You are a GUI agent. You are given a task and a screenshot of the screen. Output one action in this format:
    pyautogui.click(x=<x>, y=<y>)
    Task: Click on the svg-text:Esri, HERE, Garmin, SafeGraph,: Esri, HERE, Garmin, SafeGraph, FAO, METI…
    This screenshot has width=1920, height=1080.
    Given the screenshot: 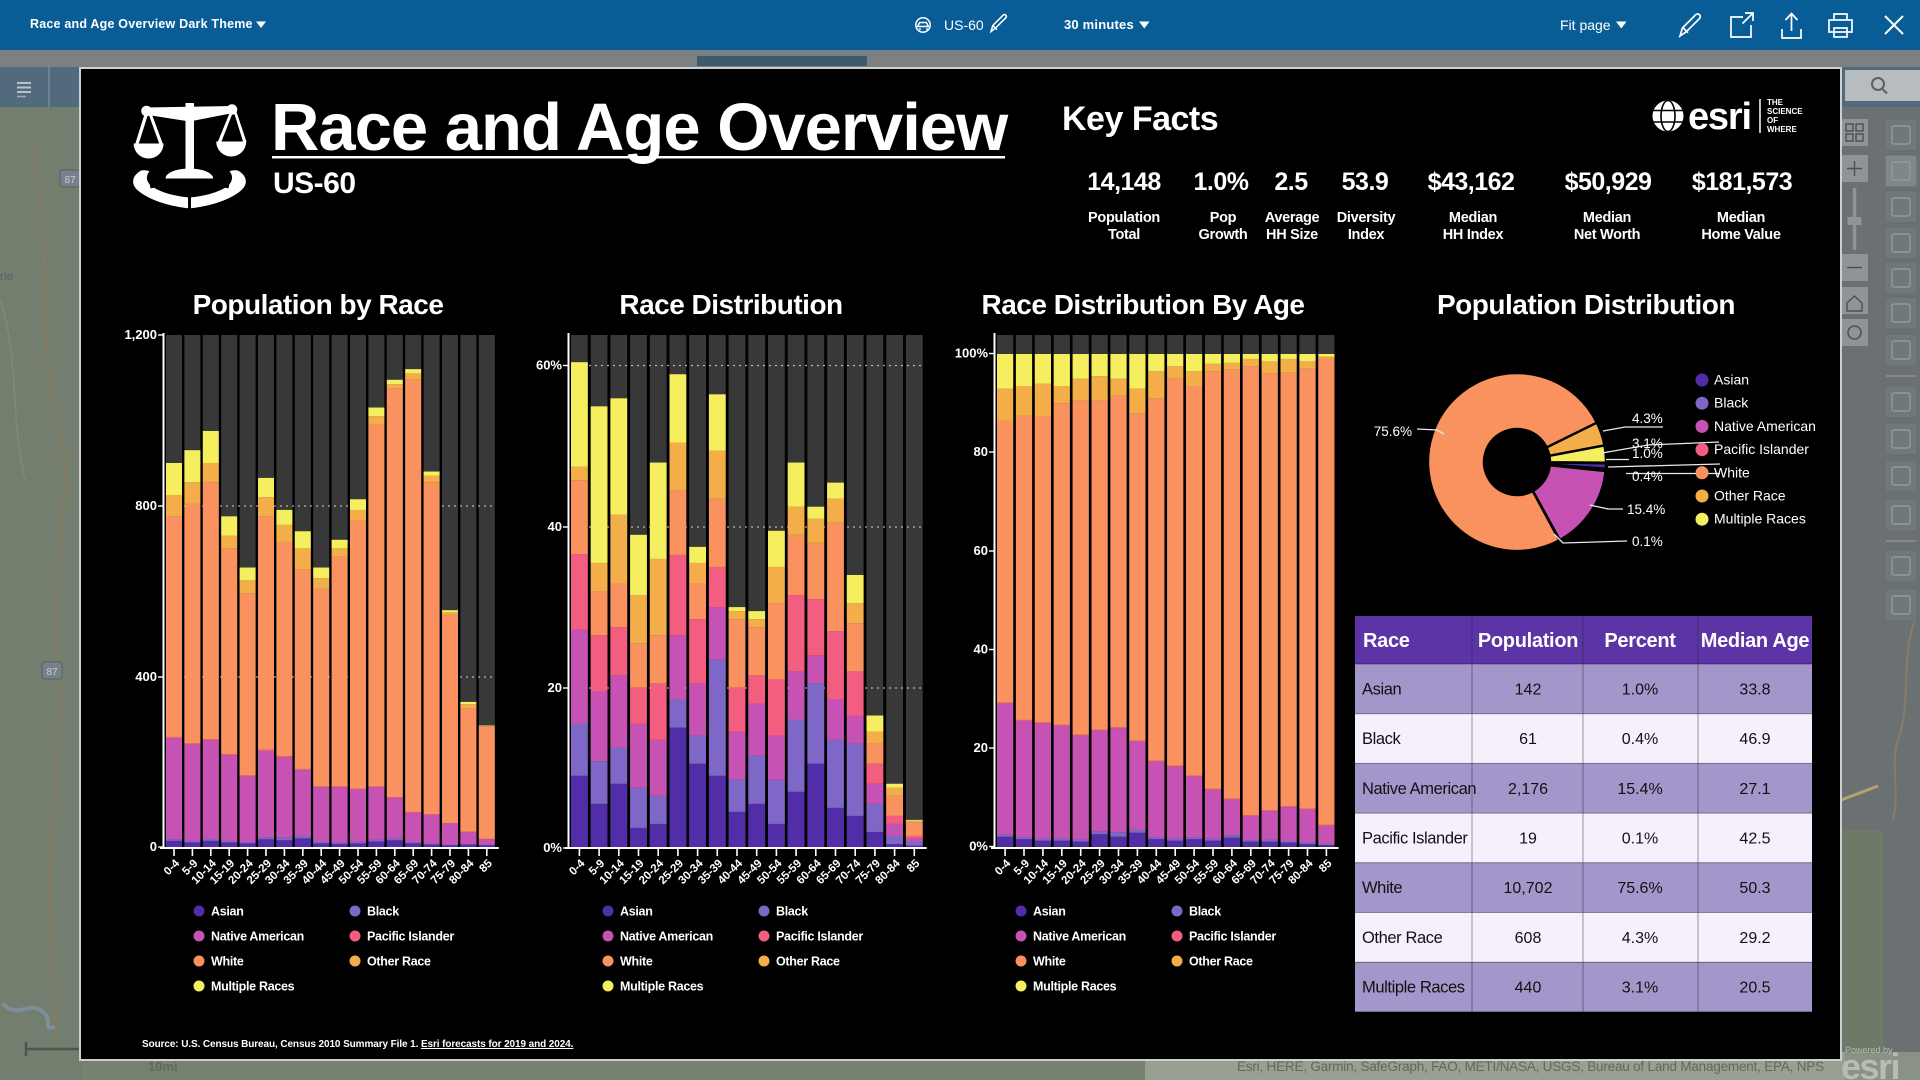 What is the action you would take?
    pyautogui.click(x=1530, y=1066)
    